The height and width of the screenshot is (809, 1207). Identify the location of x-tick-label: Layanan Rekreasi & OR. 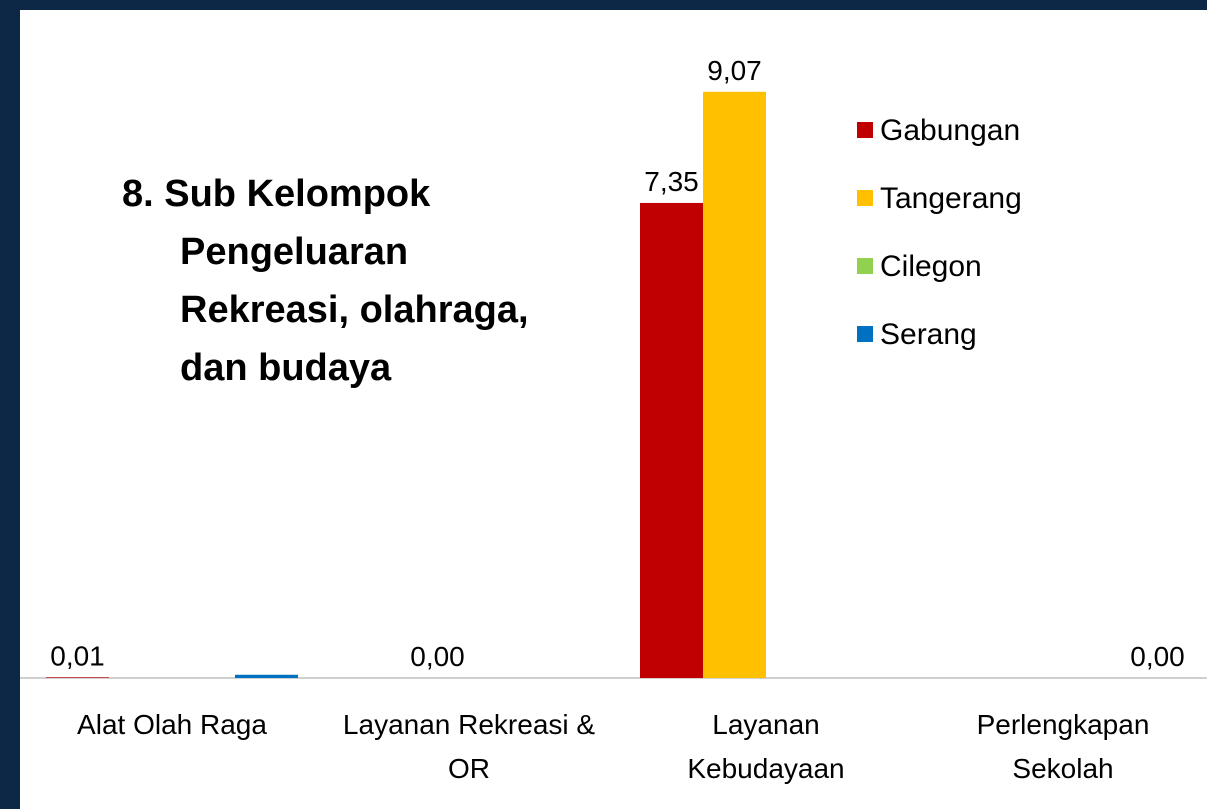
(469, 746).